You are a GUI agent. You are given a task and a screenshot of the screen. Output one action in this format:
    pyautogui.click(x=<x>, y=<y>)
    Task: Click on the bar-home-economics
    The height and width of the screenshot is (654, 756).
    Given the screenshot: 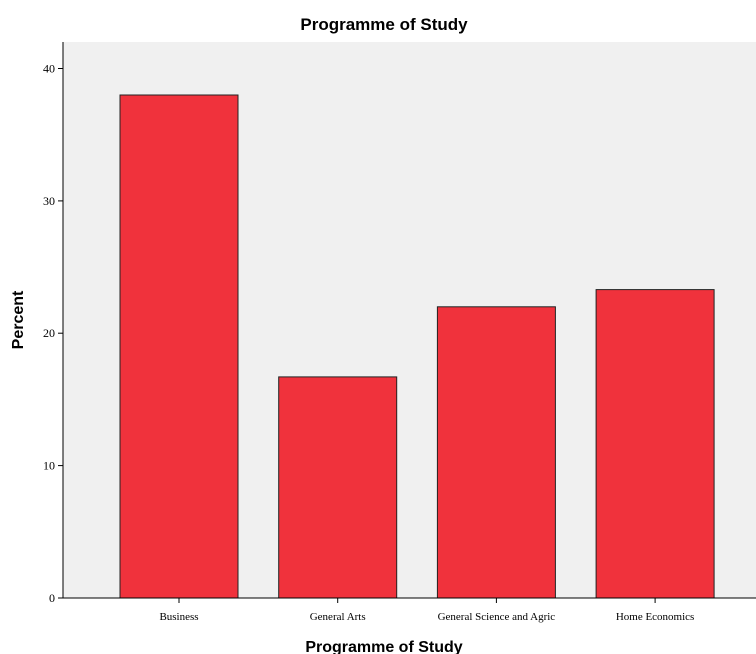 What is the action you would take?
    pyautogui.click(x=655, y=444)
    